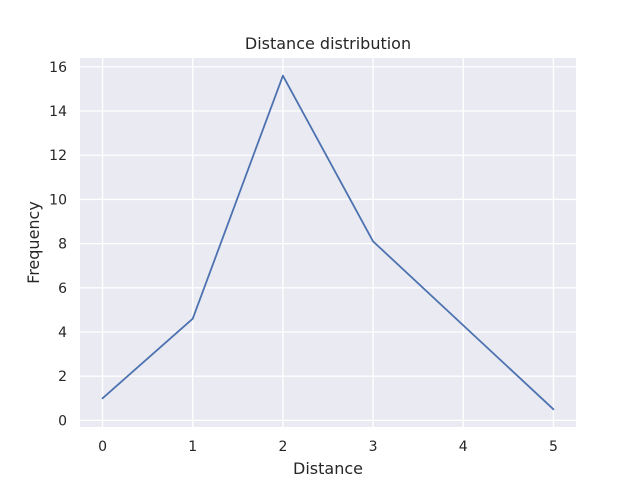  Describe the element at coordinates (282, 447) in the screenshot. I see `x-tick-label: 2` at that location.